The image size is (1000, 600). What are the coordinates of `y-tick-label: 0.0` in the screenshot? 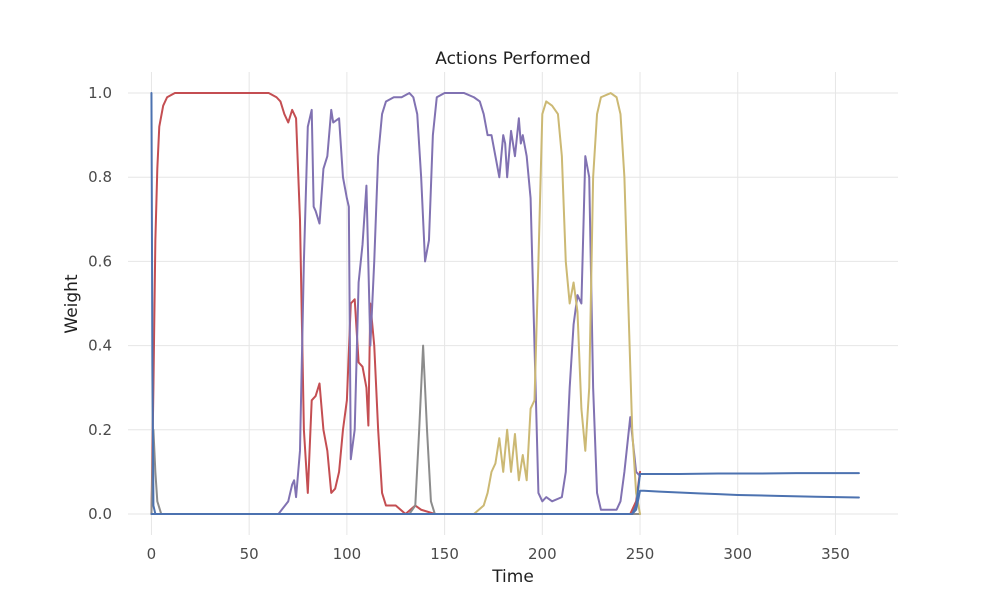 It's located at (100, 514).